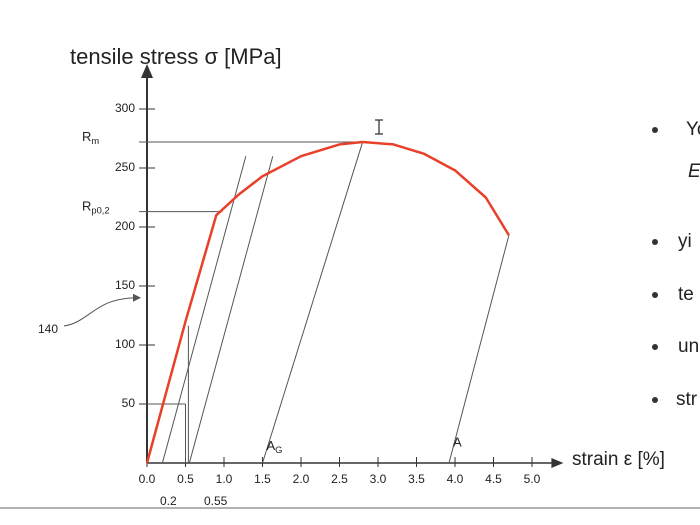  What do you see at coordinates (532, 479) in the screenshot?
I see `x-tick-label: 5.0` at bounding box center [532, 479].